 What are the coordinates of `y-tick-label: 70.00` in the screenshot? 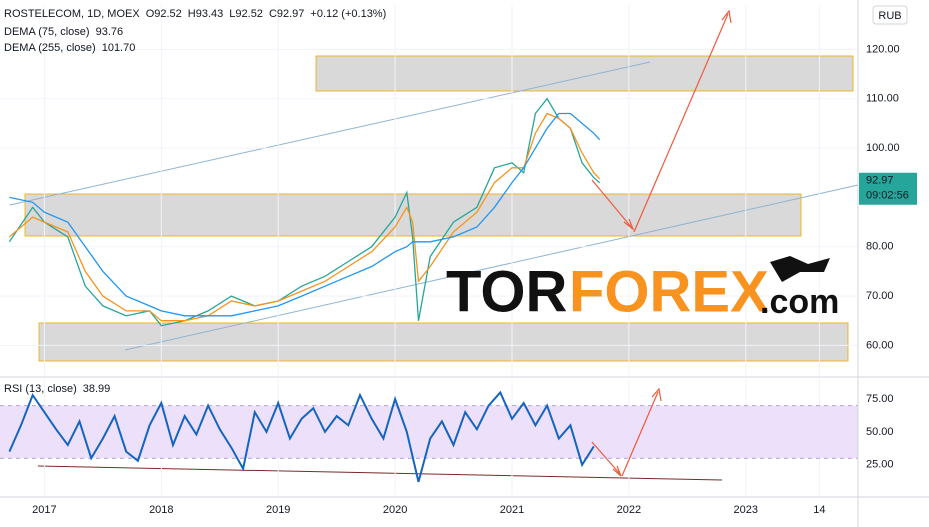 It's located at (880, 296).